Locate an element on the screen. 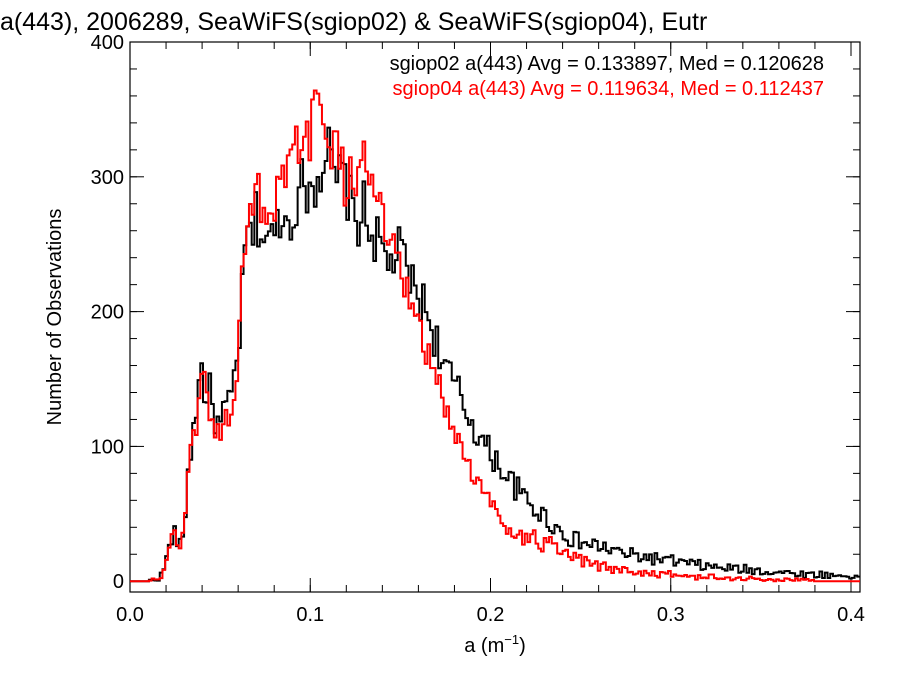  y-tick-label: 0 is located at coordinates (118, 582).